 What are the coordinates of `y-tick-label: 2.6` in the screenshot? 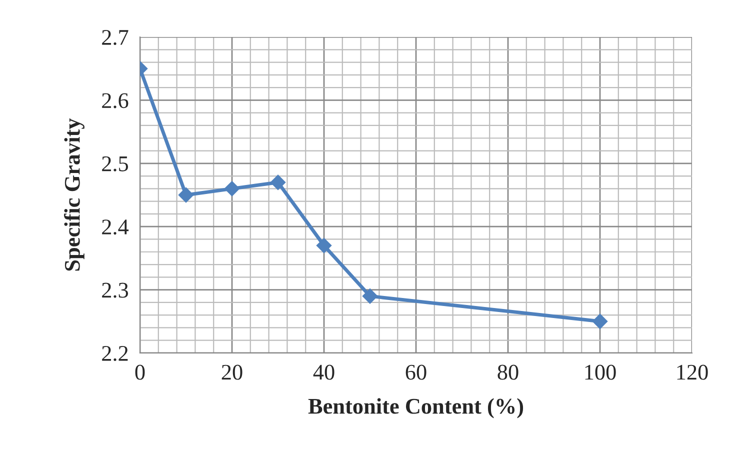 It's located at (115, 100).